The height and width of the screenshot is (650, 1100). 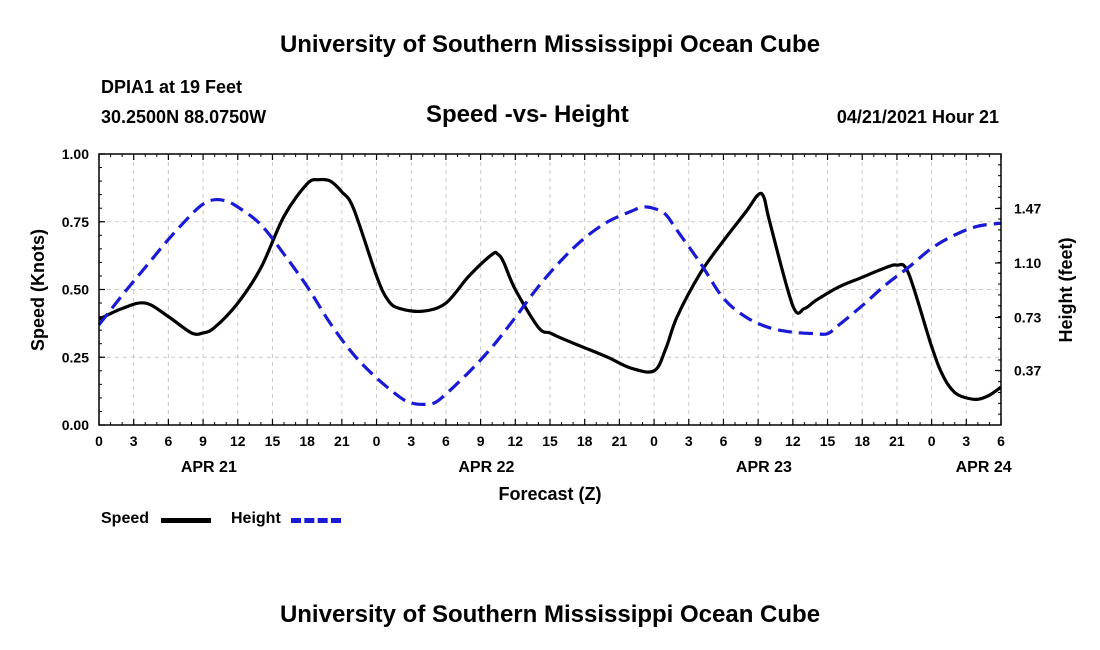 I want to click on x-axis-label: Forecast (Z), so click(x=549, y=494).